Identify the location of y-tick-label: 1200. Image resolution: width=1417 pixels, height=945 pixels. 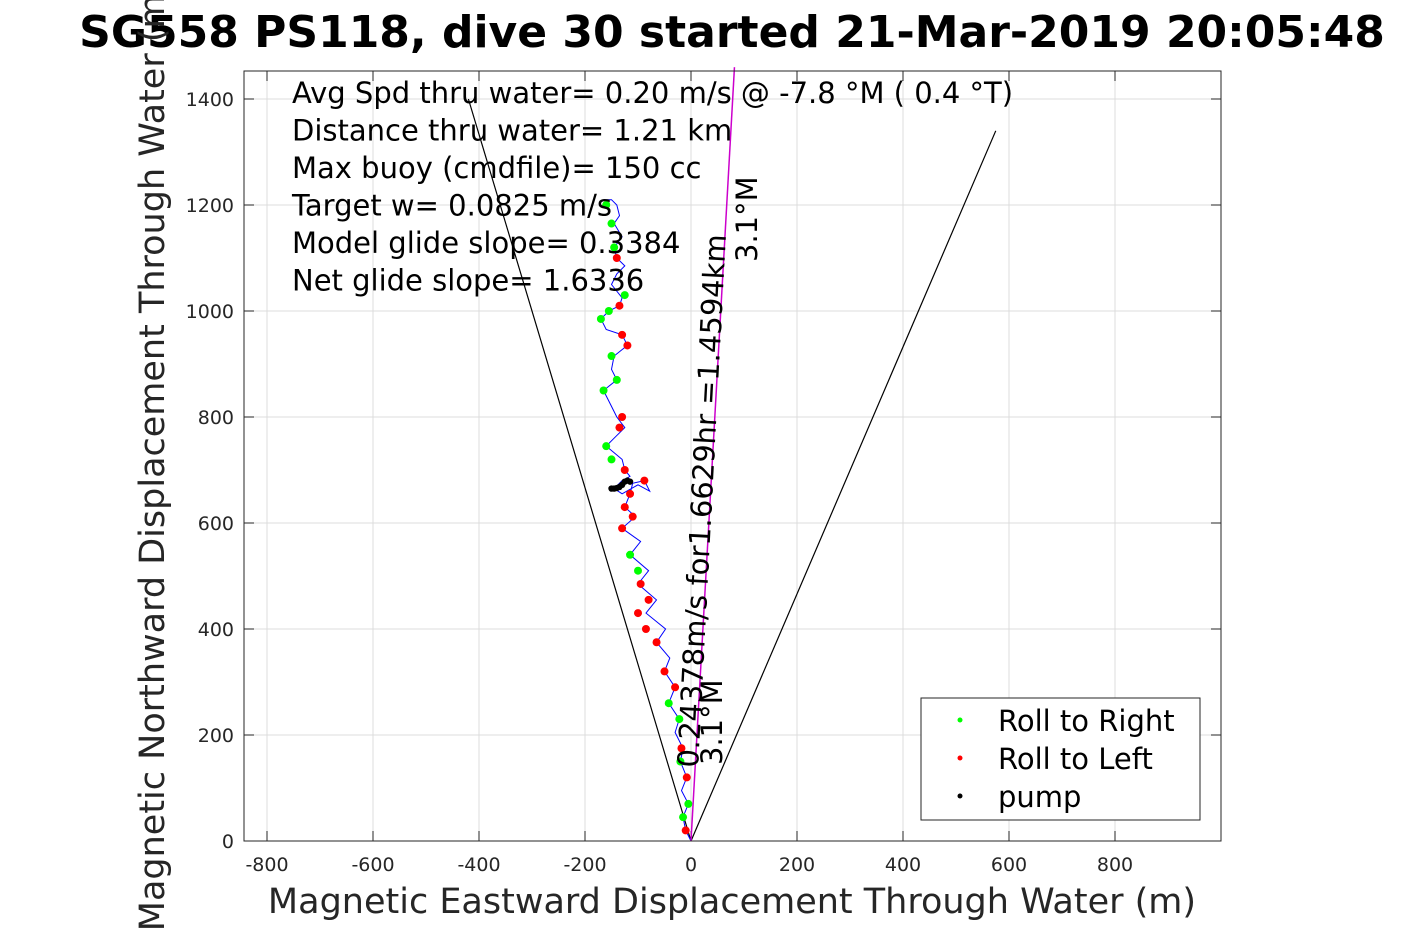
(210, 206).